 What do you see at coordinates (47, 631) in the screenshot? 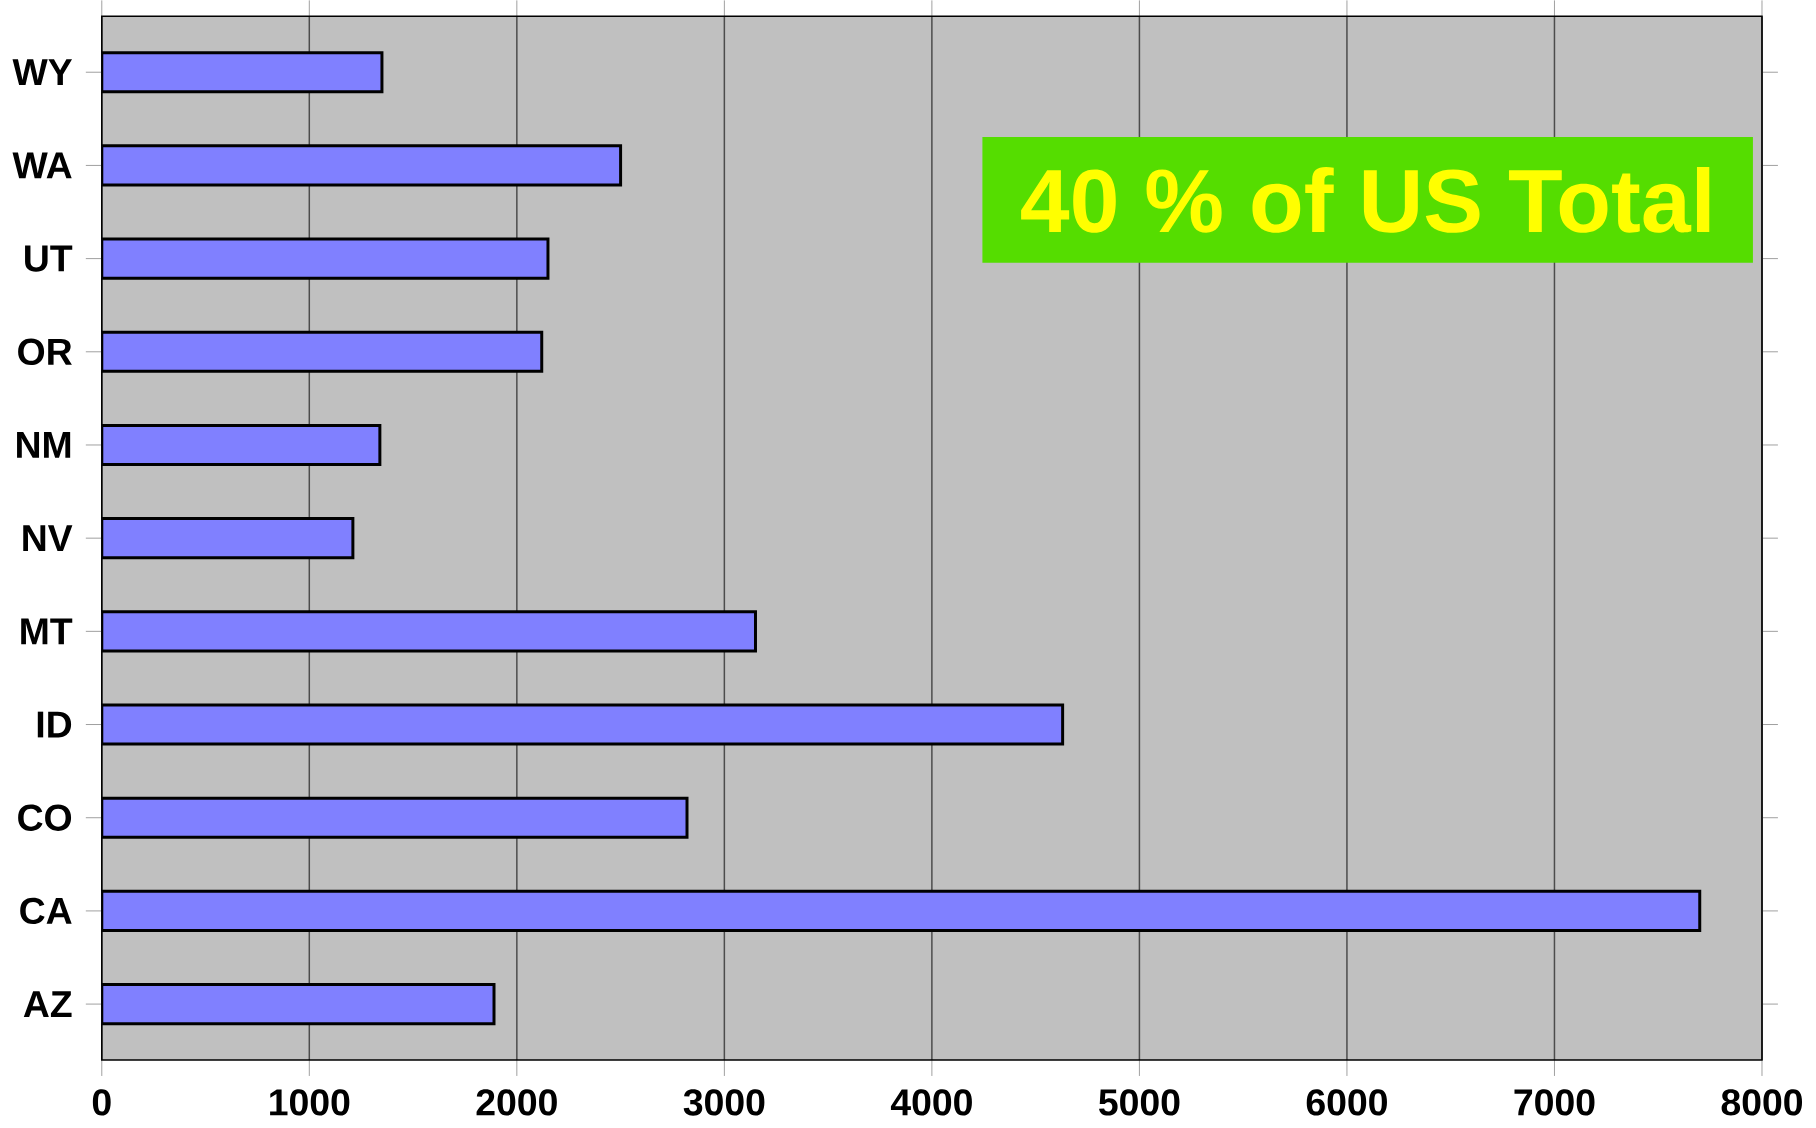
I see `y-tick-label: MT` at bounding box center [47, 631].